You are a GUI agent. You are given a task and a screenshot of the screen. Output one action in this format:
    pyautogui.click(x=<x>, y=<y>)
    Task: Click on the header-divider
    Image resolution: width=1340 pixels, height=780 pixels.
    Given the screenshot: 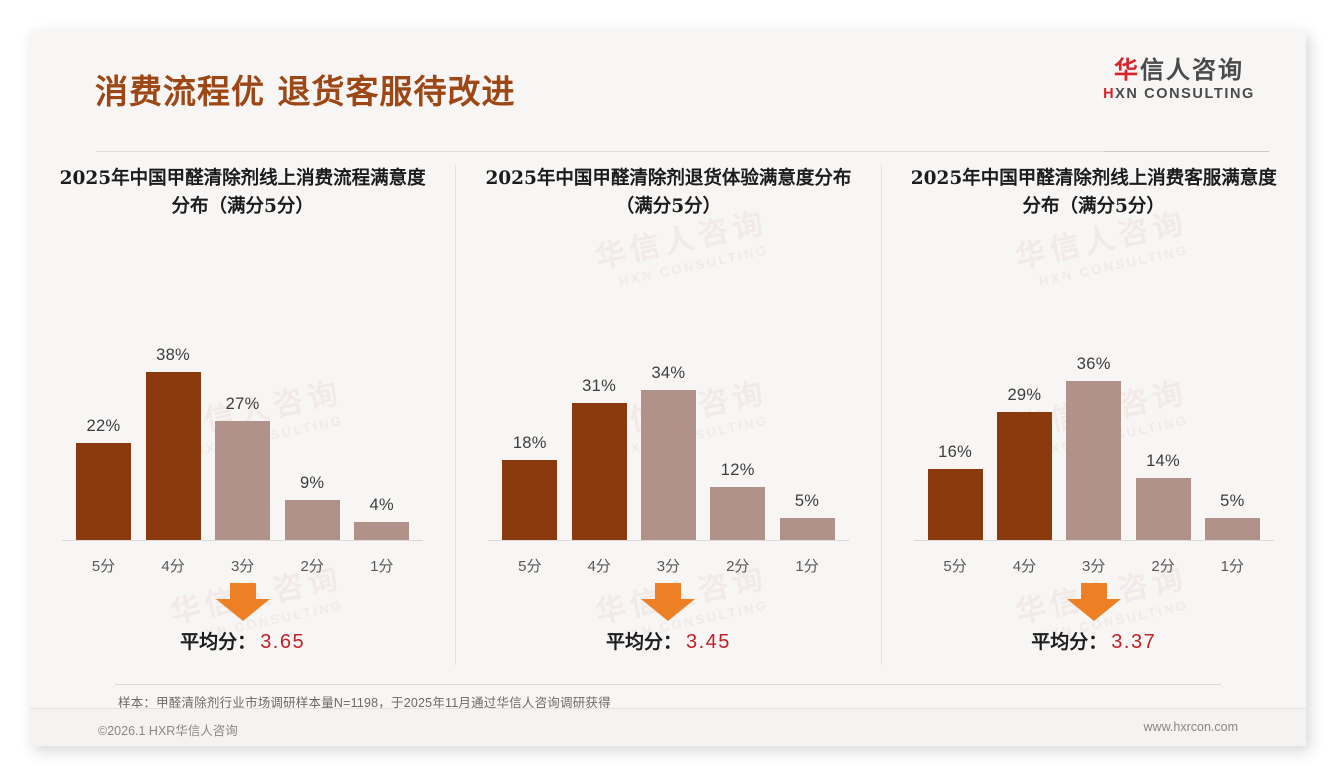 What is the action you would take?
    pyautogui.click(x=668, y=151)
    